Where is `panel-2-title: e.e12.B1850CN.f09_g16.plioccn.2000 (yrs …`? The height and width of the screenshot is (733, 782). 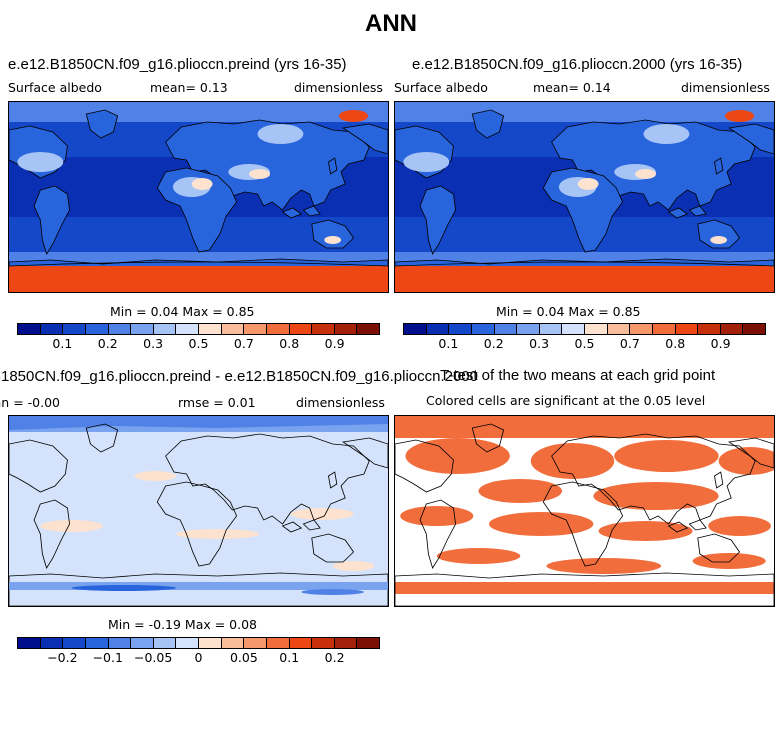 panel-2-title: e.e12.B1850CN.f09_g16.plioccn.2000 (yrs … is located at coordinates (577, 64).